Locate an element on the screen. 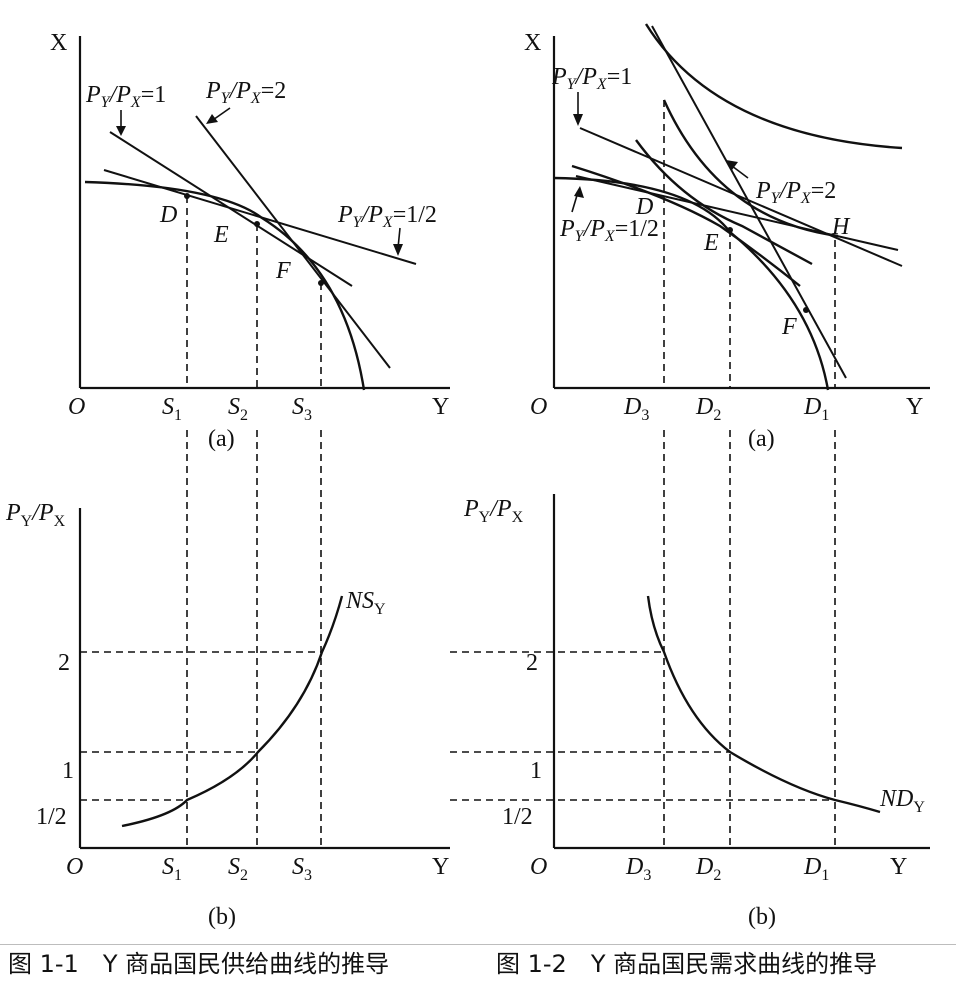 Image resolution: width=956 pixels, height=991 pixels. fig2-bottom-x-axis-label: Y is located at coordinates (898, 867).